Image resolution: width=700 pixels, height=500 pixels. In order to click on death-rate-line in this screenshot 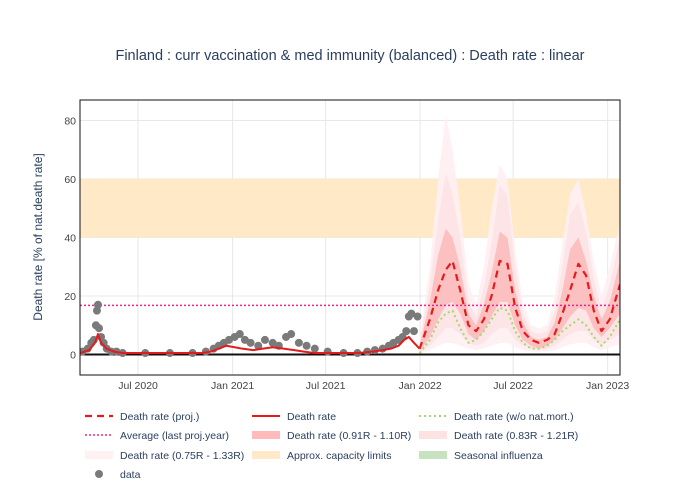, I will do `click(250, 344)`.